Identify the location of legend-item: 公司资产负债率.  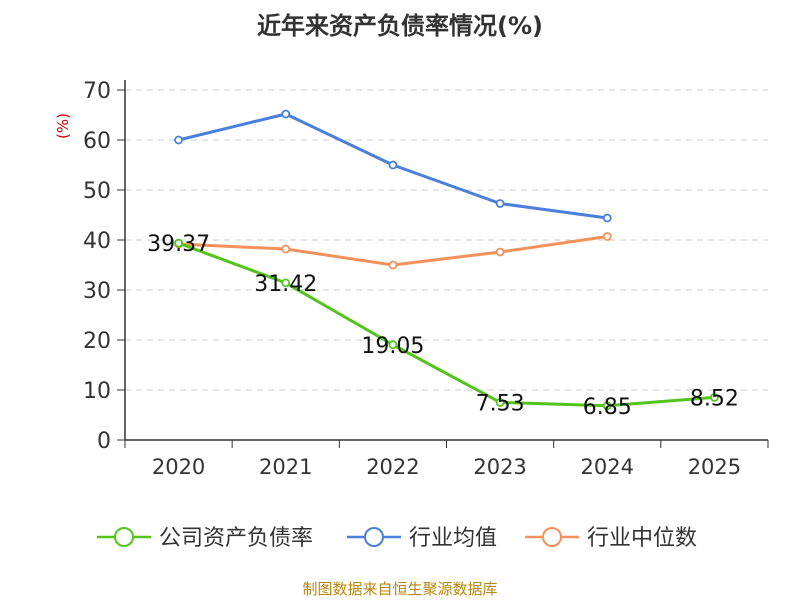
(205, 538).